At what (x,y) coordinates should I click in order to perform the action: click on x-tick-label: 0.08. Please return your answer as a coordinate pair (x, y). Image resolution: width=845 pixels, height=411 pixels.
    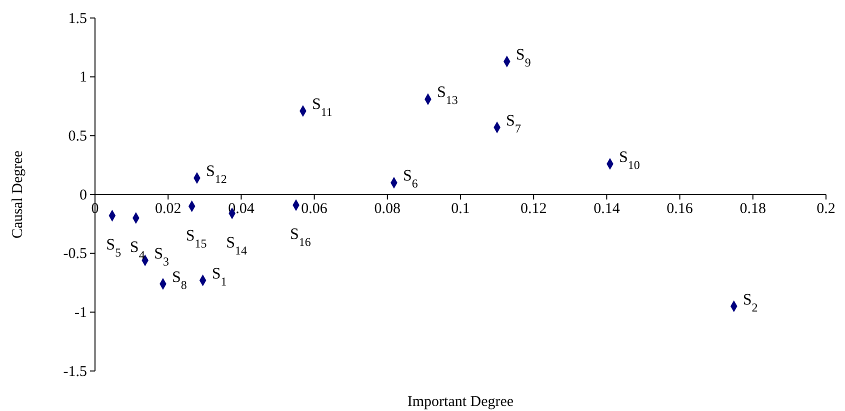
    Looking at the image, I should click on (387, 209).